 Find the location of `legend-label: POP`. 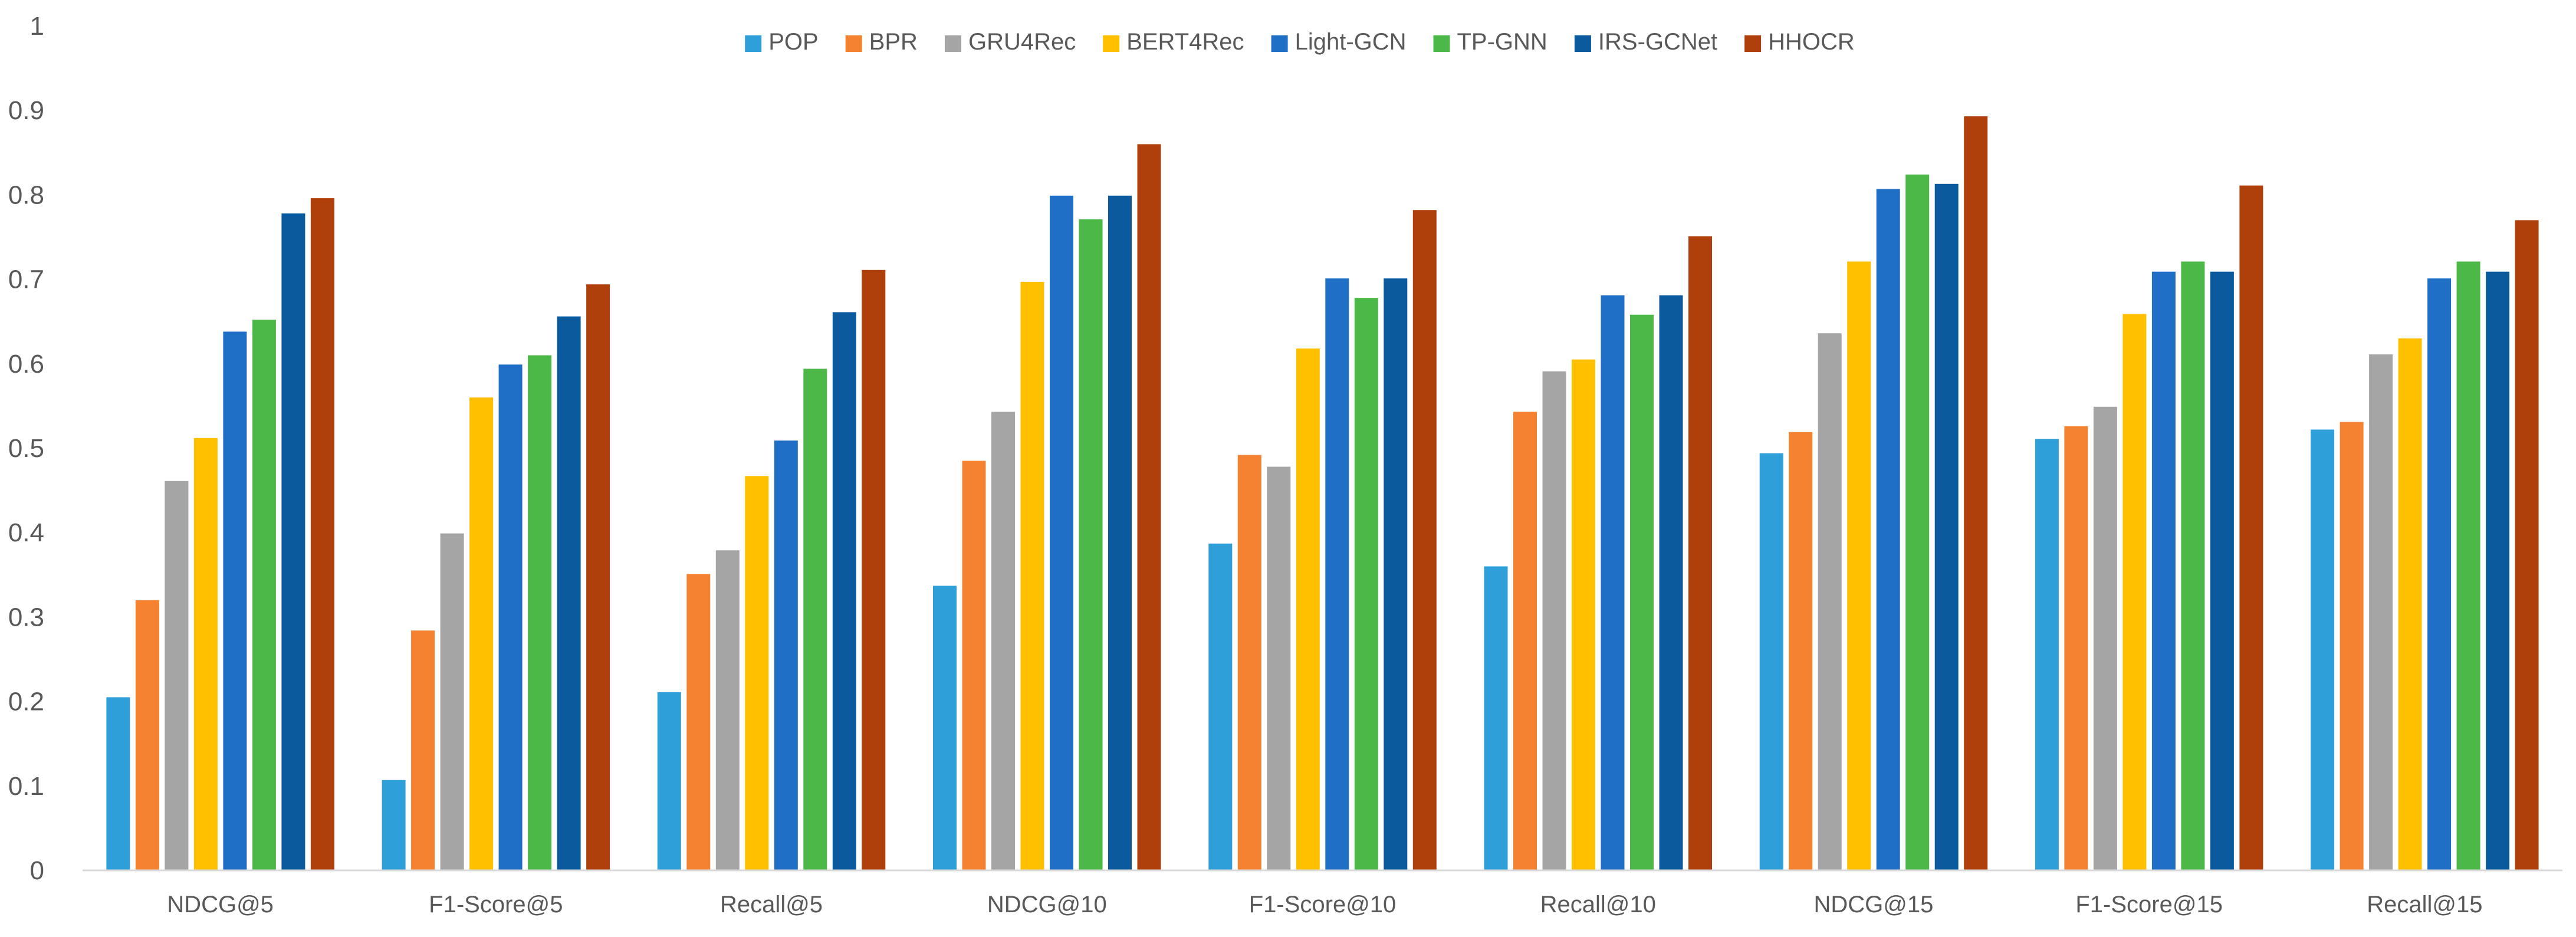

legend-label: POP is located at coordinates (793, 42).